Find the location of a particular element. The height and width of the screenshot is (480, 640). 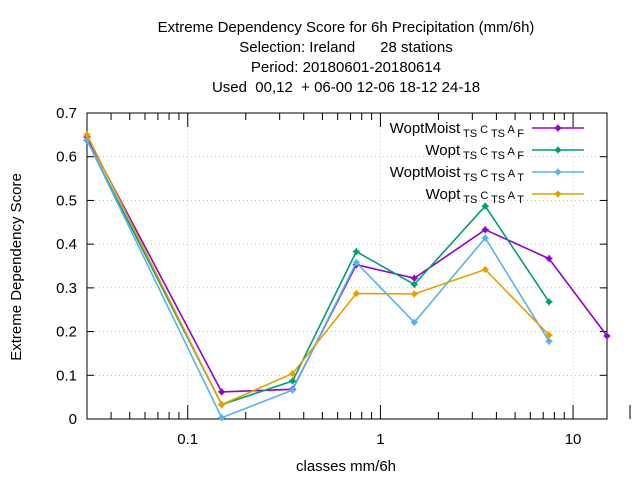

y-tick-label: 0.7 is located at coordinates (66, 113).